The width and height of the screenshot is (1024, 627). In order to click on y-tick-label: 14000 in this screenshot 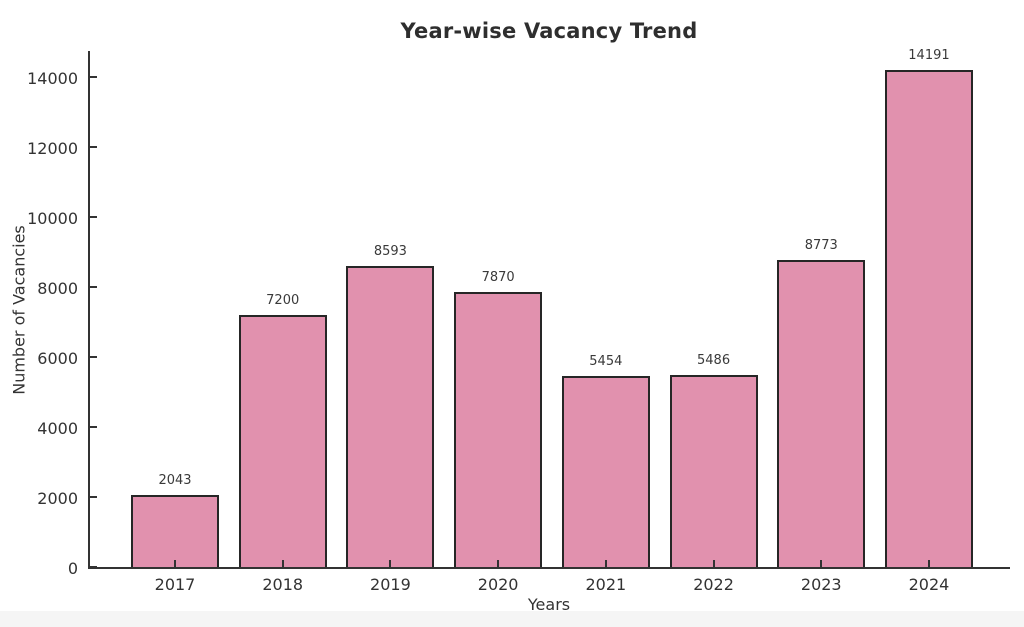, I will do `click(52, 78)`.